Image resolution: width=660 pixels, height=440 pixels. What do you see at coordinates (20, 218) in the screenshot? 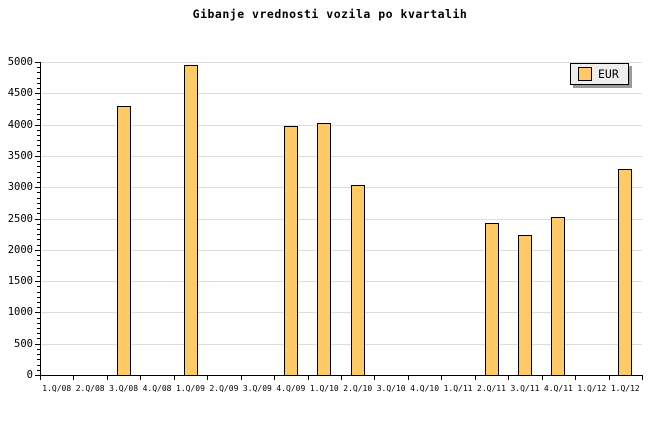
I see `y-tick-label: 2500` at bounding box center [20, 218].